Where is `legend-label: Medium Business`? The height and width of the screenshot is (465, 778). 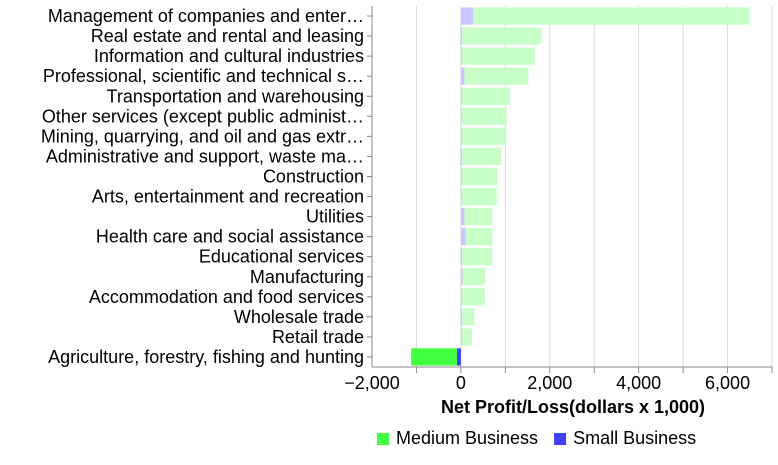 legend-label: Medium Business is located at coordinates (467, 438).